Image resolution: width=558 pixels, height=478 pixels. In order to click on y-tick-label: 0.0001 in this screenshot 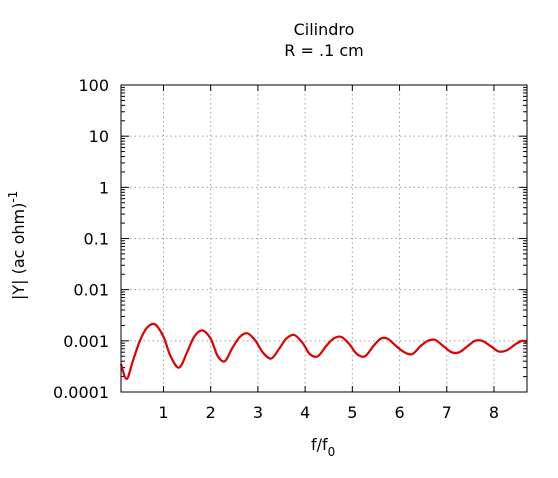, I will do `click(81, 392)`.